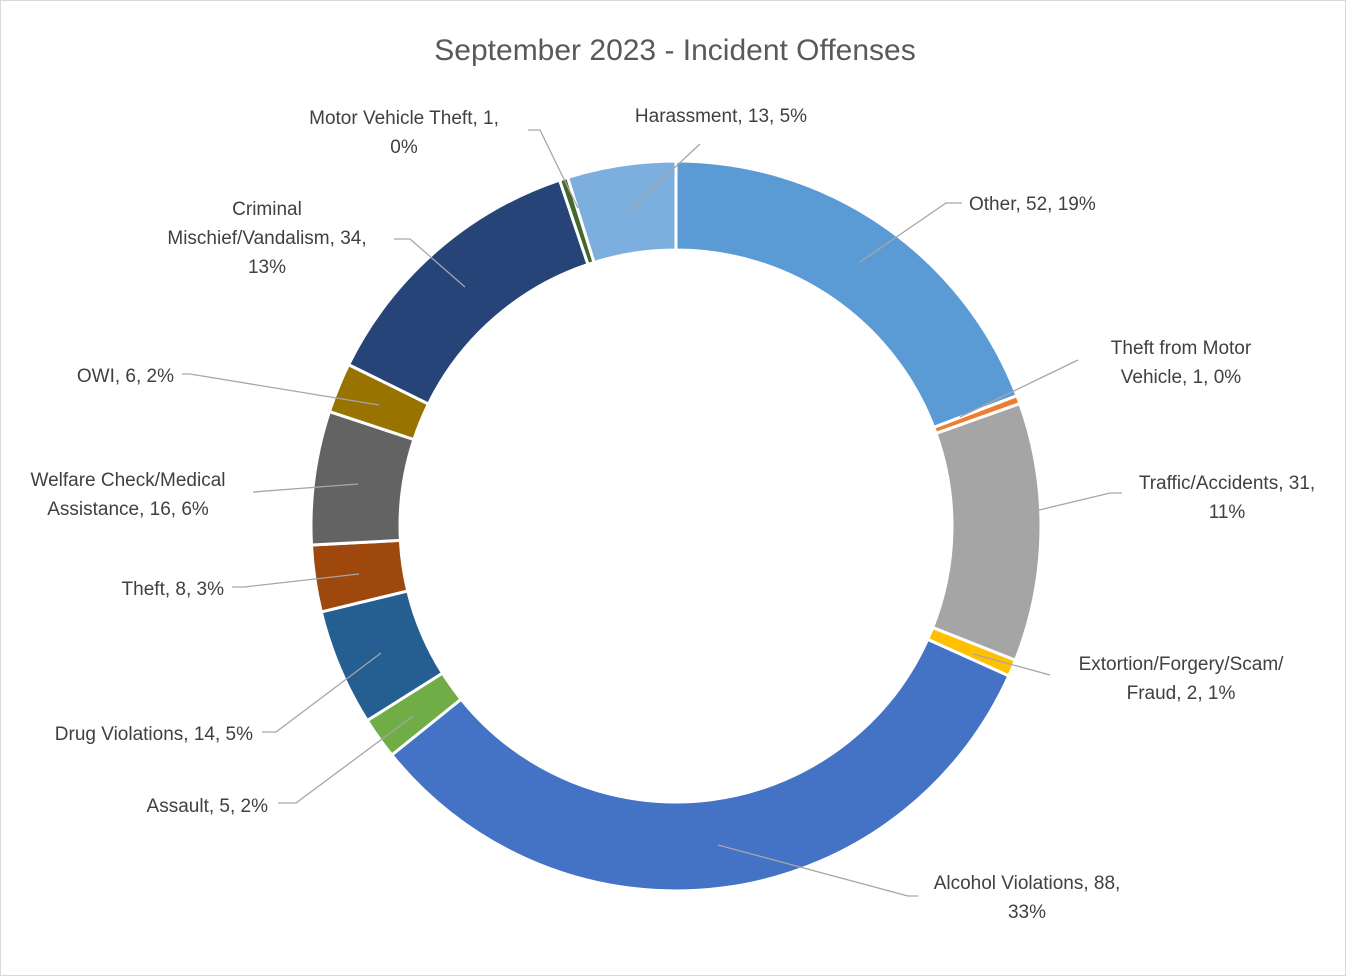 This screenshot has width=1346, height=976. What do you see at coordinates (1011, 664) in the screenshot?
I see `leader-line-extortion-forgery-scam-fraud` at bounding box center [1011, 664].